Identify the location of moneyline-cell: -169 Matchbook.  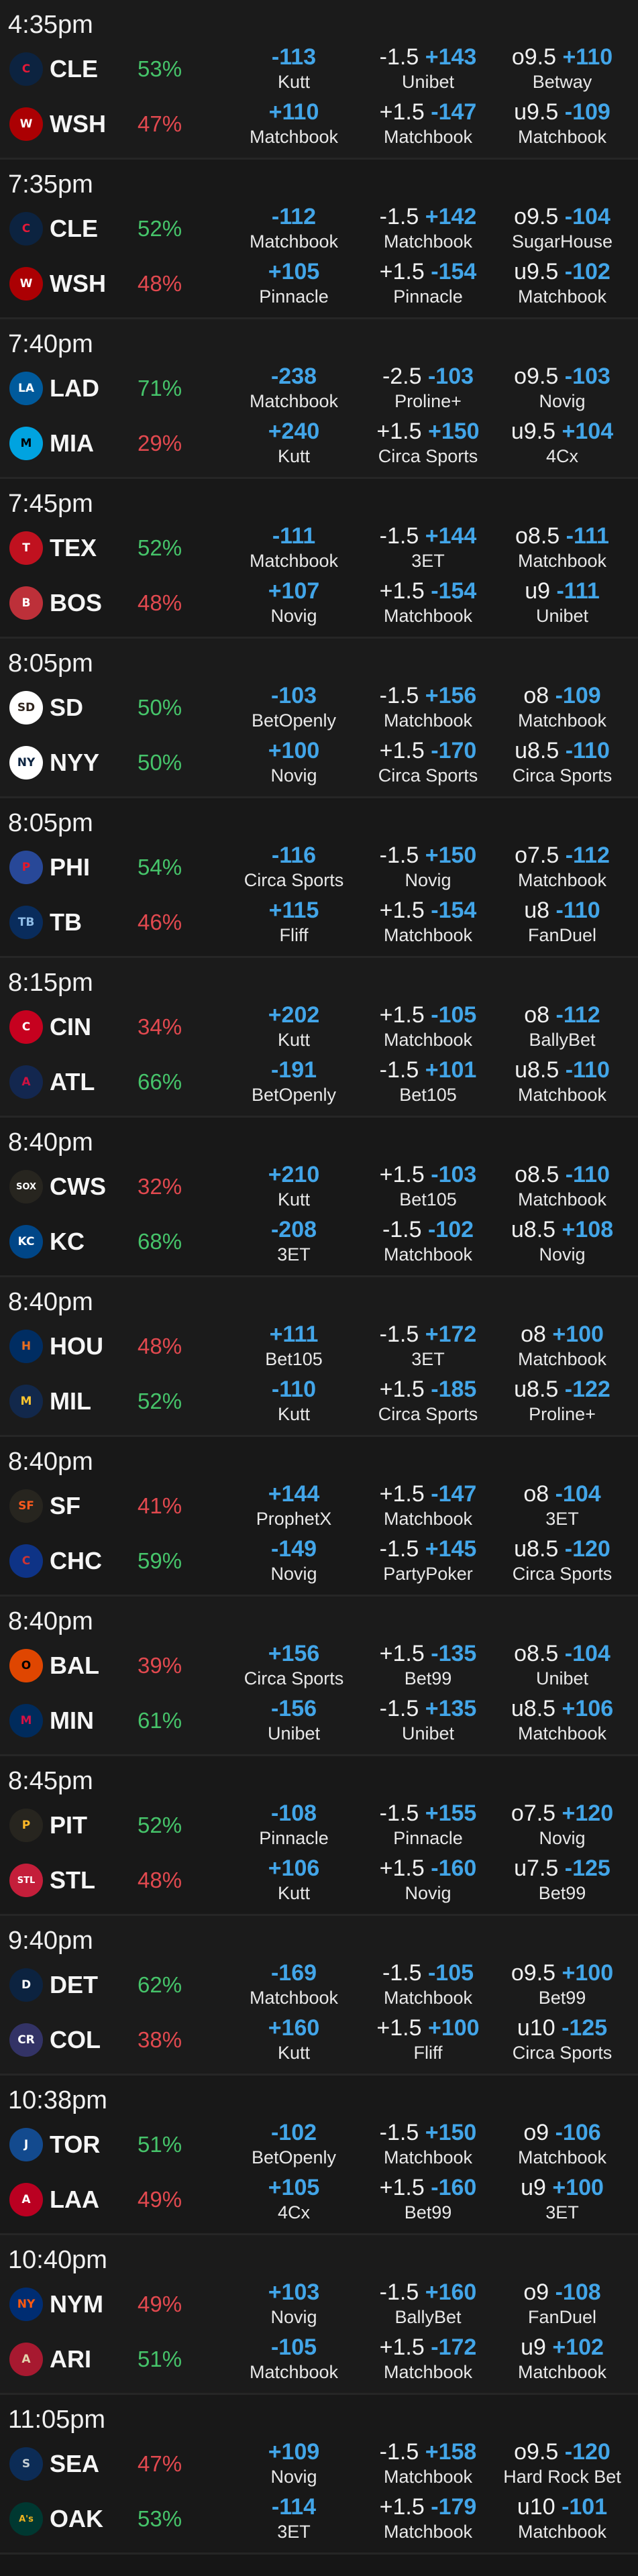
(294, 1983).